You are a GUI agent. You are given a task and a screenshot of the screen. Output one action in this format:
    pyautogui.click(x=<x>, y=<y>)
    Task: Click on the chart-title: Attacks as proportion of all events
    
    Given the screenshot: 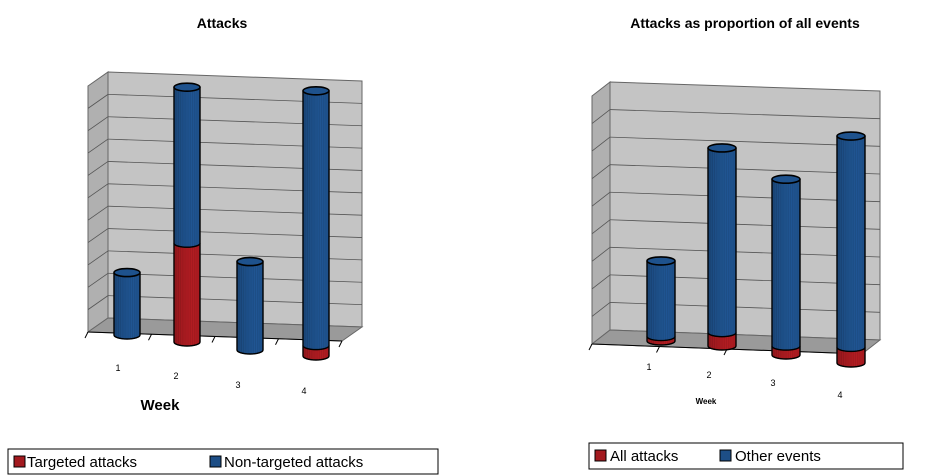 What is the action you would take?
    pyautogui.click(x=745, y=23)
    